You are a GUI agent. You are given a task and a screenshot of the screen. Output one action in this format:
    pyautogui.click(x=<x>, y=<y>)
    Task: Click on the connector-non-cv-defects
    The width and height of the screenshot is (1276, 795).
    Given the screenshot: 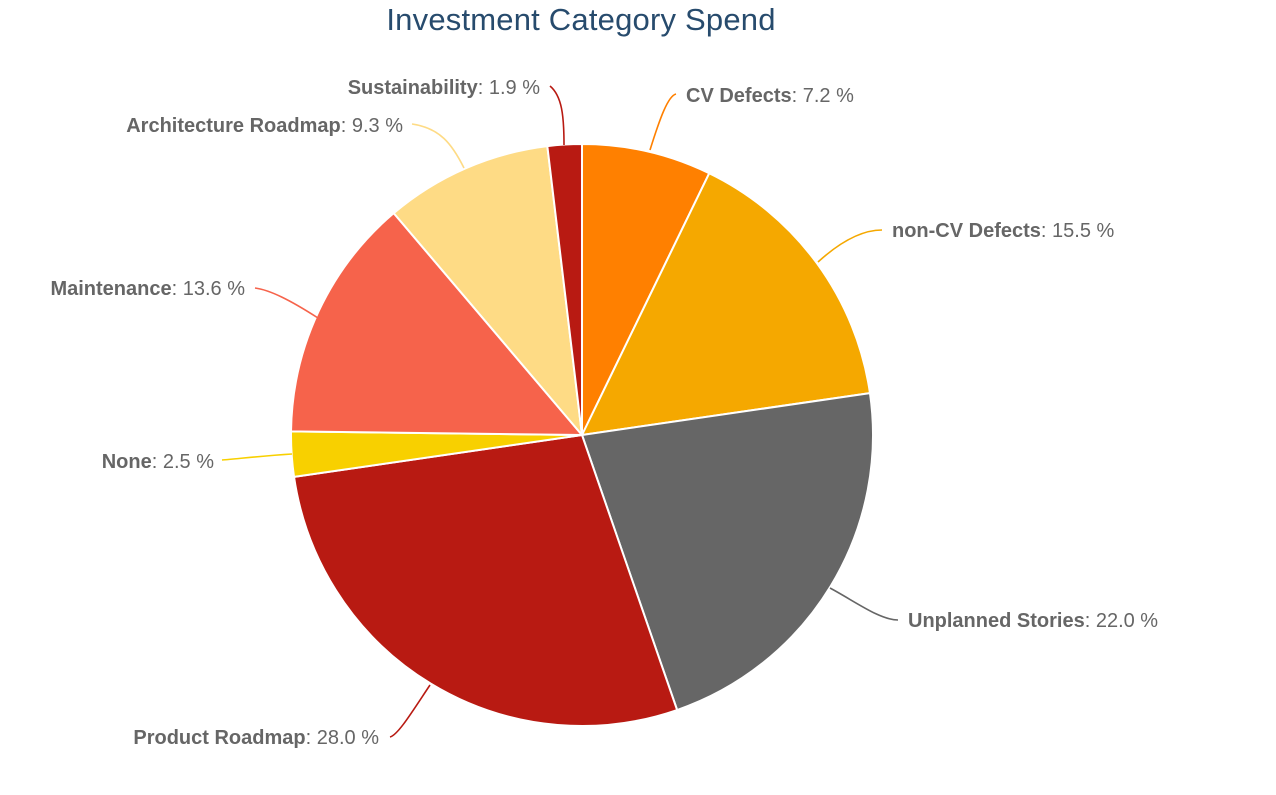 What is the action you would take?
    pyautogui.click(x=850, y=246)
    